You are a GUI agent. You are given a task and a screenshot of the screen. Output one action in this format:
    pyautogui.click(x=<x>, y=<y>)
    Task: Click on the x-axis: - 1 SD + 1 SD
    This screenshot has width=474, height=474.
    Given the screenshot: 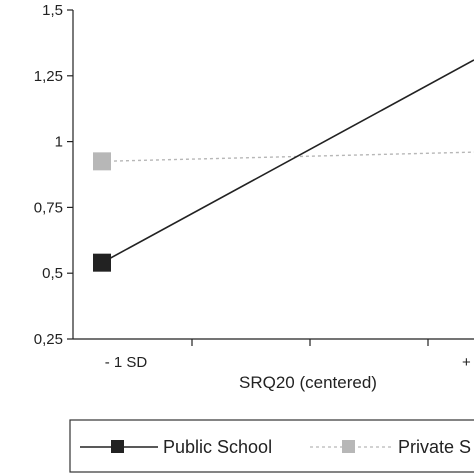 What is the action you would take?
    pyautogui.click(x=273, y=354)
    